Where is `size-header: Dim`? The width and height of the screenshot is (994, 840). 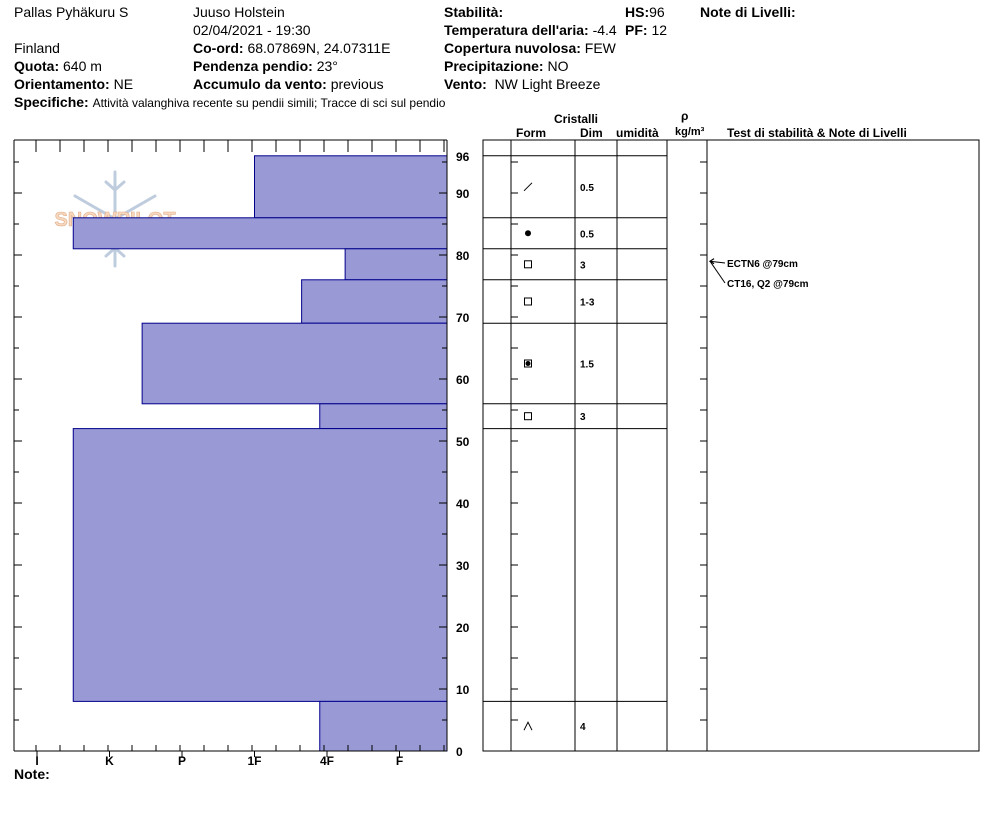
size-header: Dim is located at coordinates (591, 133).